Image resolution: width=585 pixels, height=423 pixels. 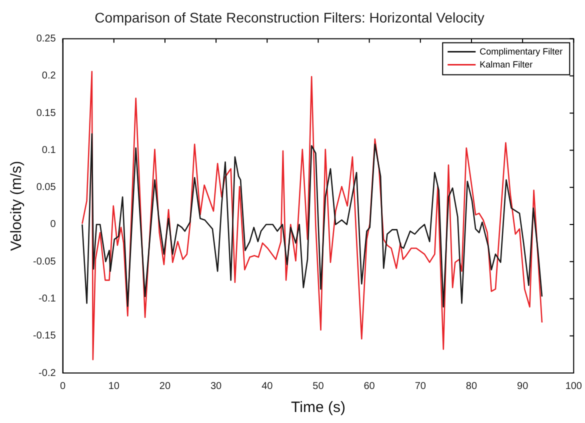 I want to click on x-tick-label: 40, so click(x=268, y=386).